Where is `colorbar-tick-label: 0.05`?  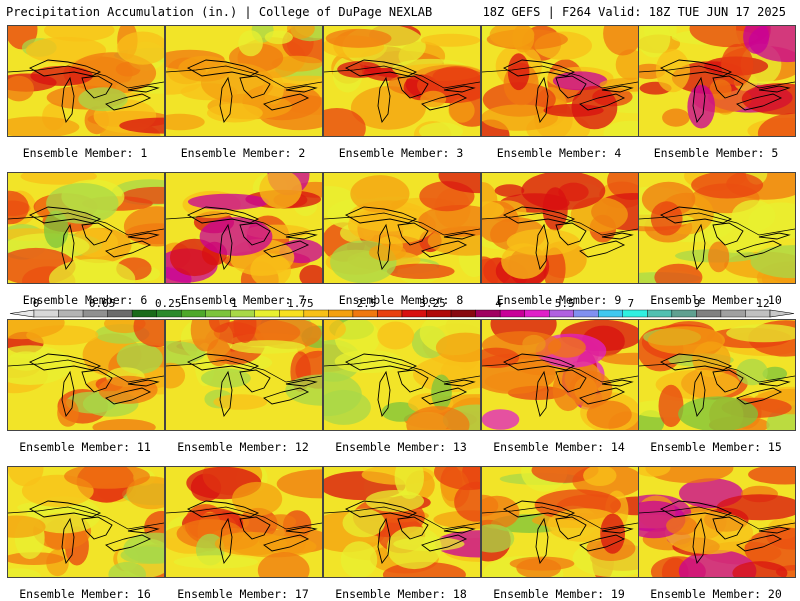 colorbar-tick-label: 0.05 is located at coordinates (102, 303).